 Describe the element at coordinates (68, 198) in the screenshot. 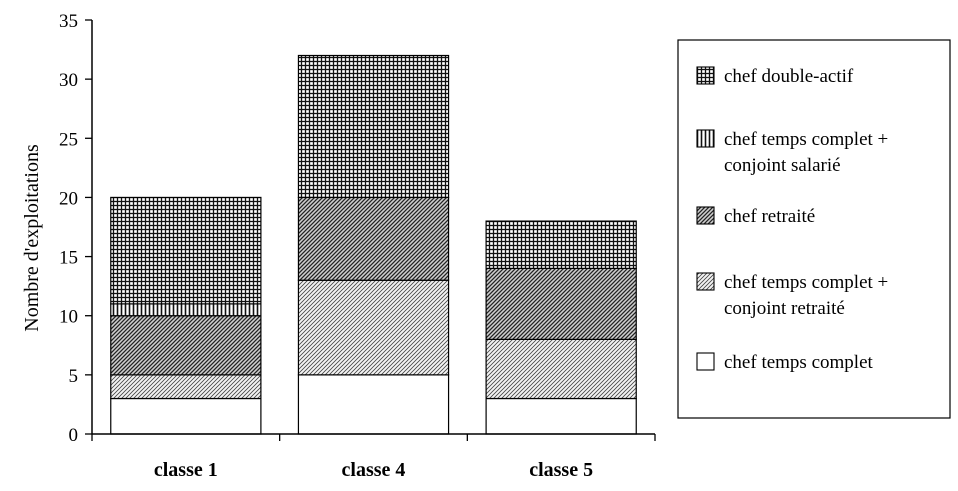

I see `y-tick-label: 20` at that location.